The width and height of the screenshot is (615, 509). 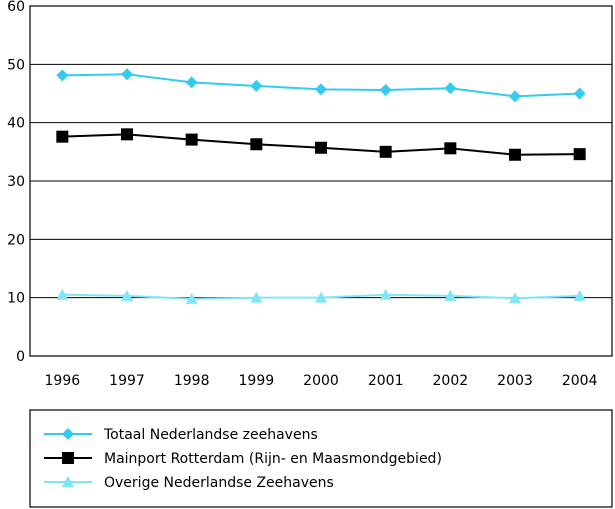 I want to click on x-tick-label: 1996, so click(x=63, y=381).